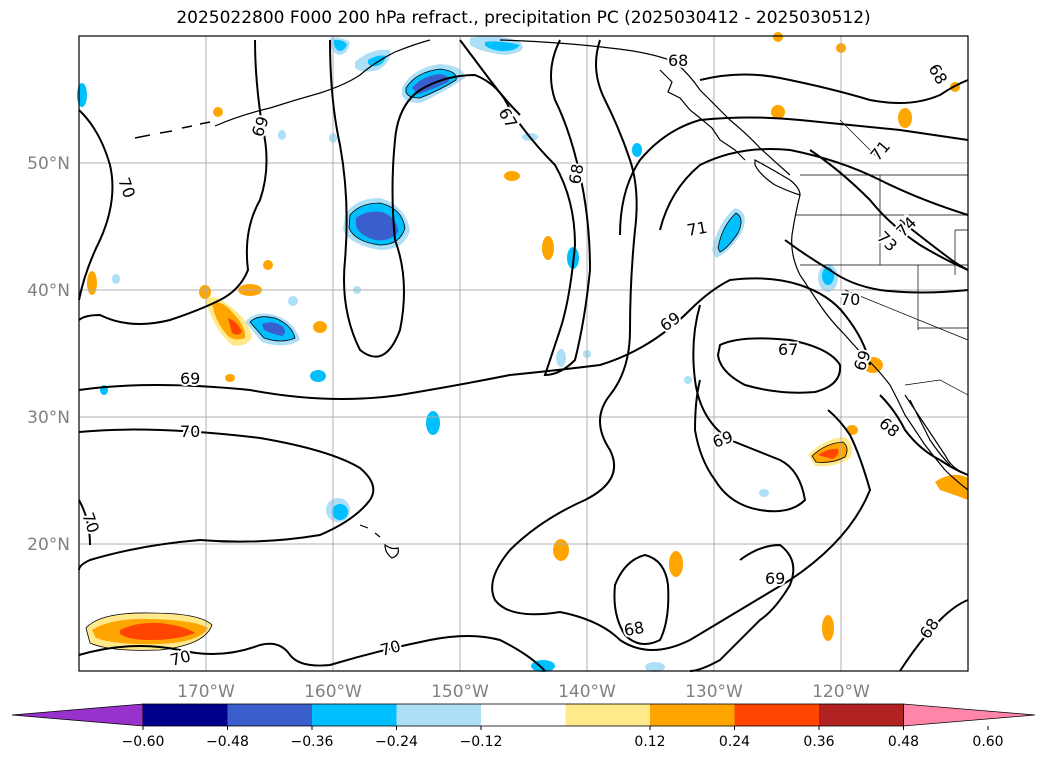 The width and height of the screenshot is (1047, 765). What do you see at coordinates (742, 607) in the screenshot?
I see `contour-69-se` at bounding box center [742, 607].